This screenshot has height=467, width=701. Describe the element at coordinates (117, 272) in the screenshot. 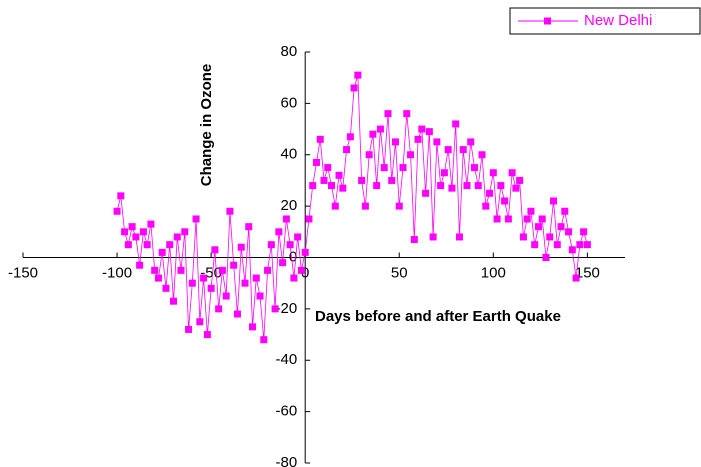

I see `x-tick-label: -100` at that location.